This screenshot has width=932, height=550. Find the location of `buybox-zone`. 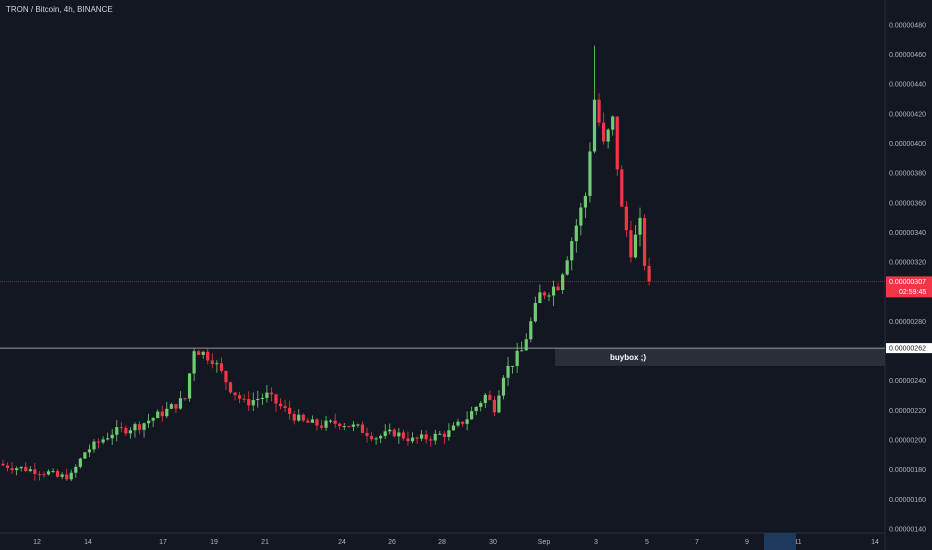

buybox-zone is located at coordinates (720, 357).